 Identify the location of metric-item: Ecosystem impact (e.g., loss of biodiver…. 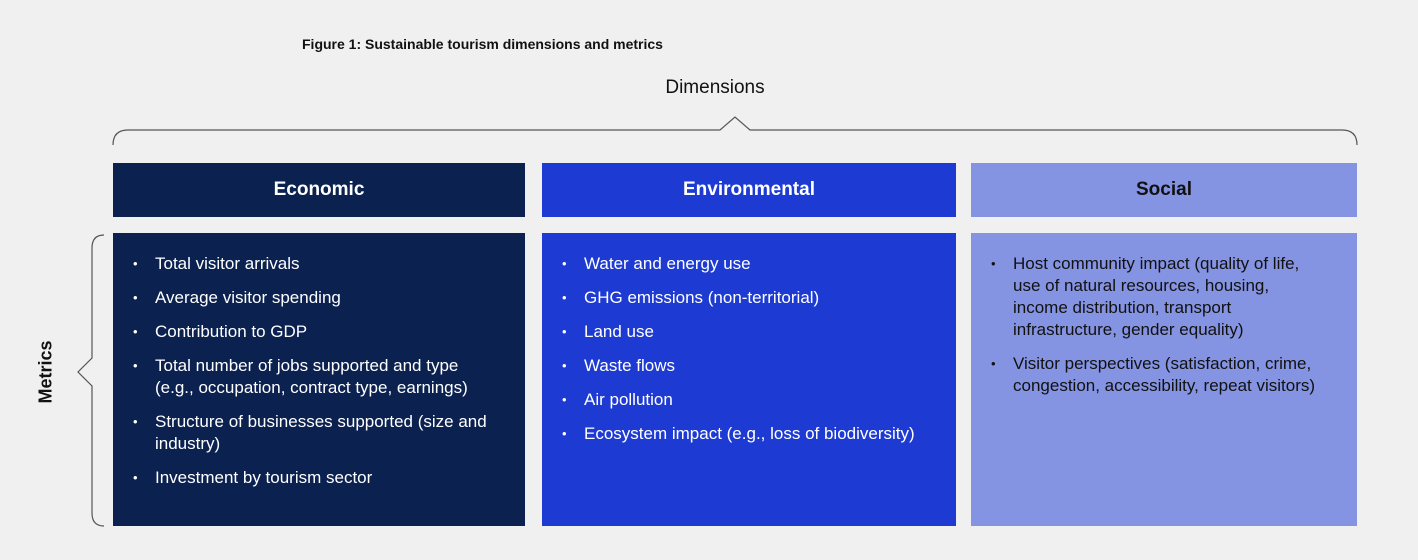
(744, 434).